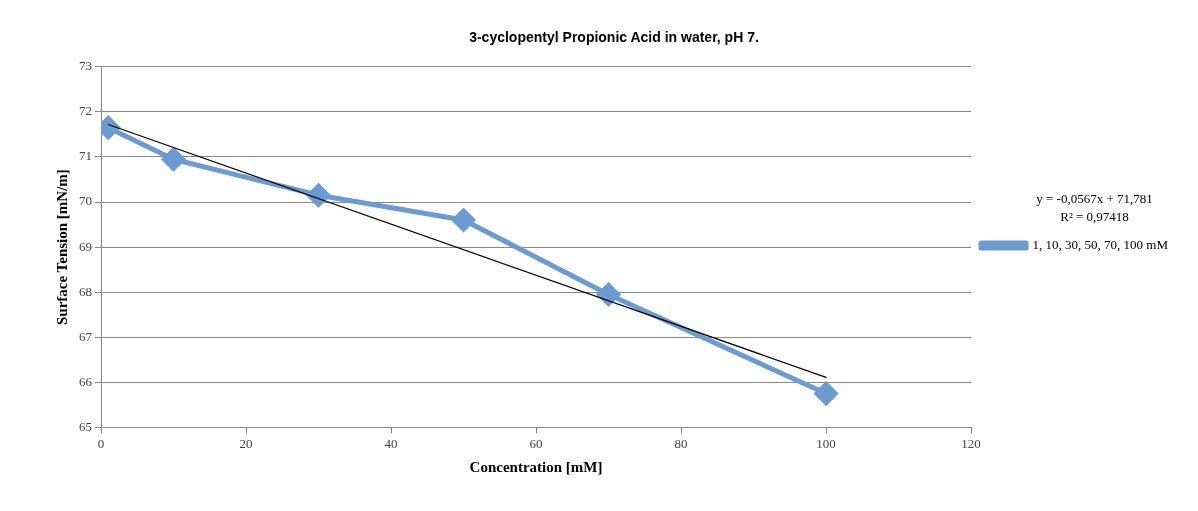 Image resolution: width=1198 pixels, height=511 pixels. Describe the element at coordinates (61, 247) in the screenshot. I see `y-axis-title: Surface Tension [mN/m]` at that location.